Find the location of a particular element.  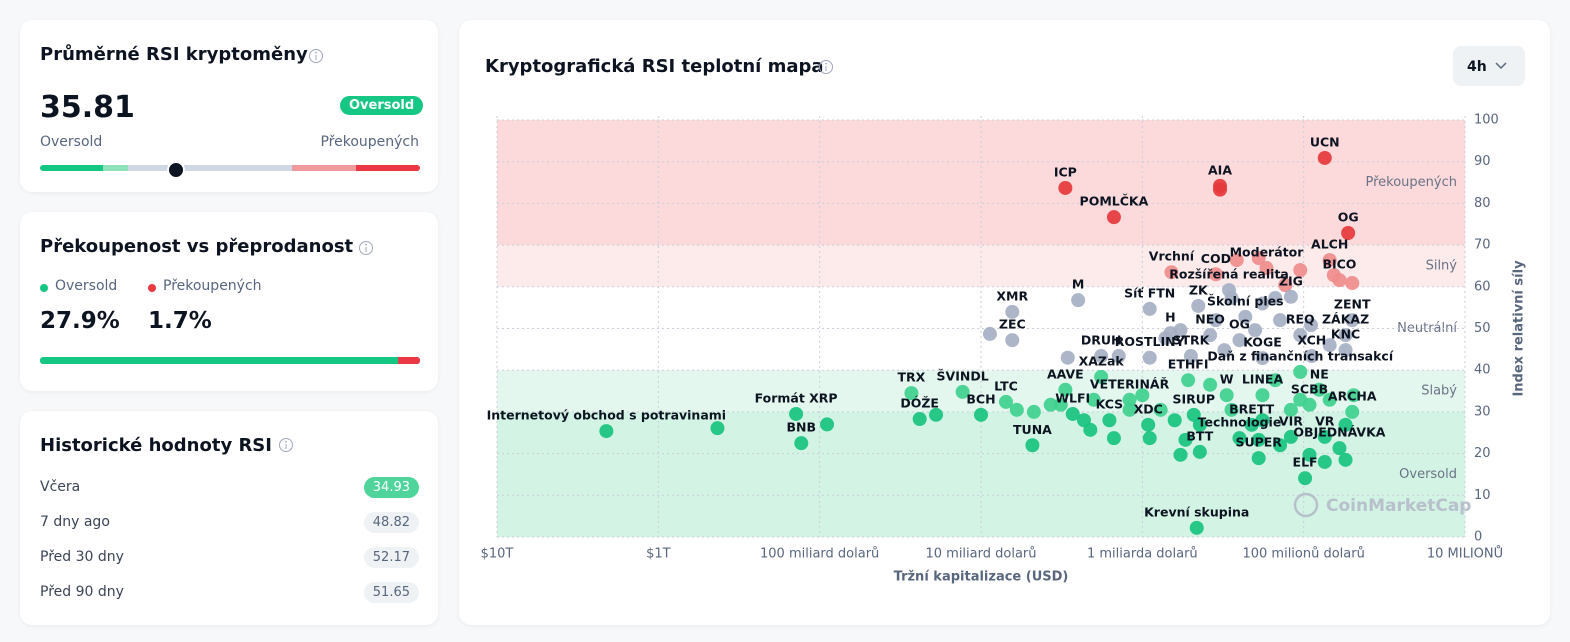

history-label: Před 30 dny is located at coordinates (82, 557).